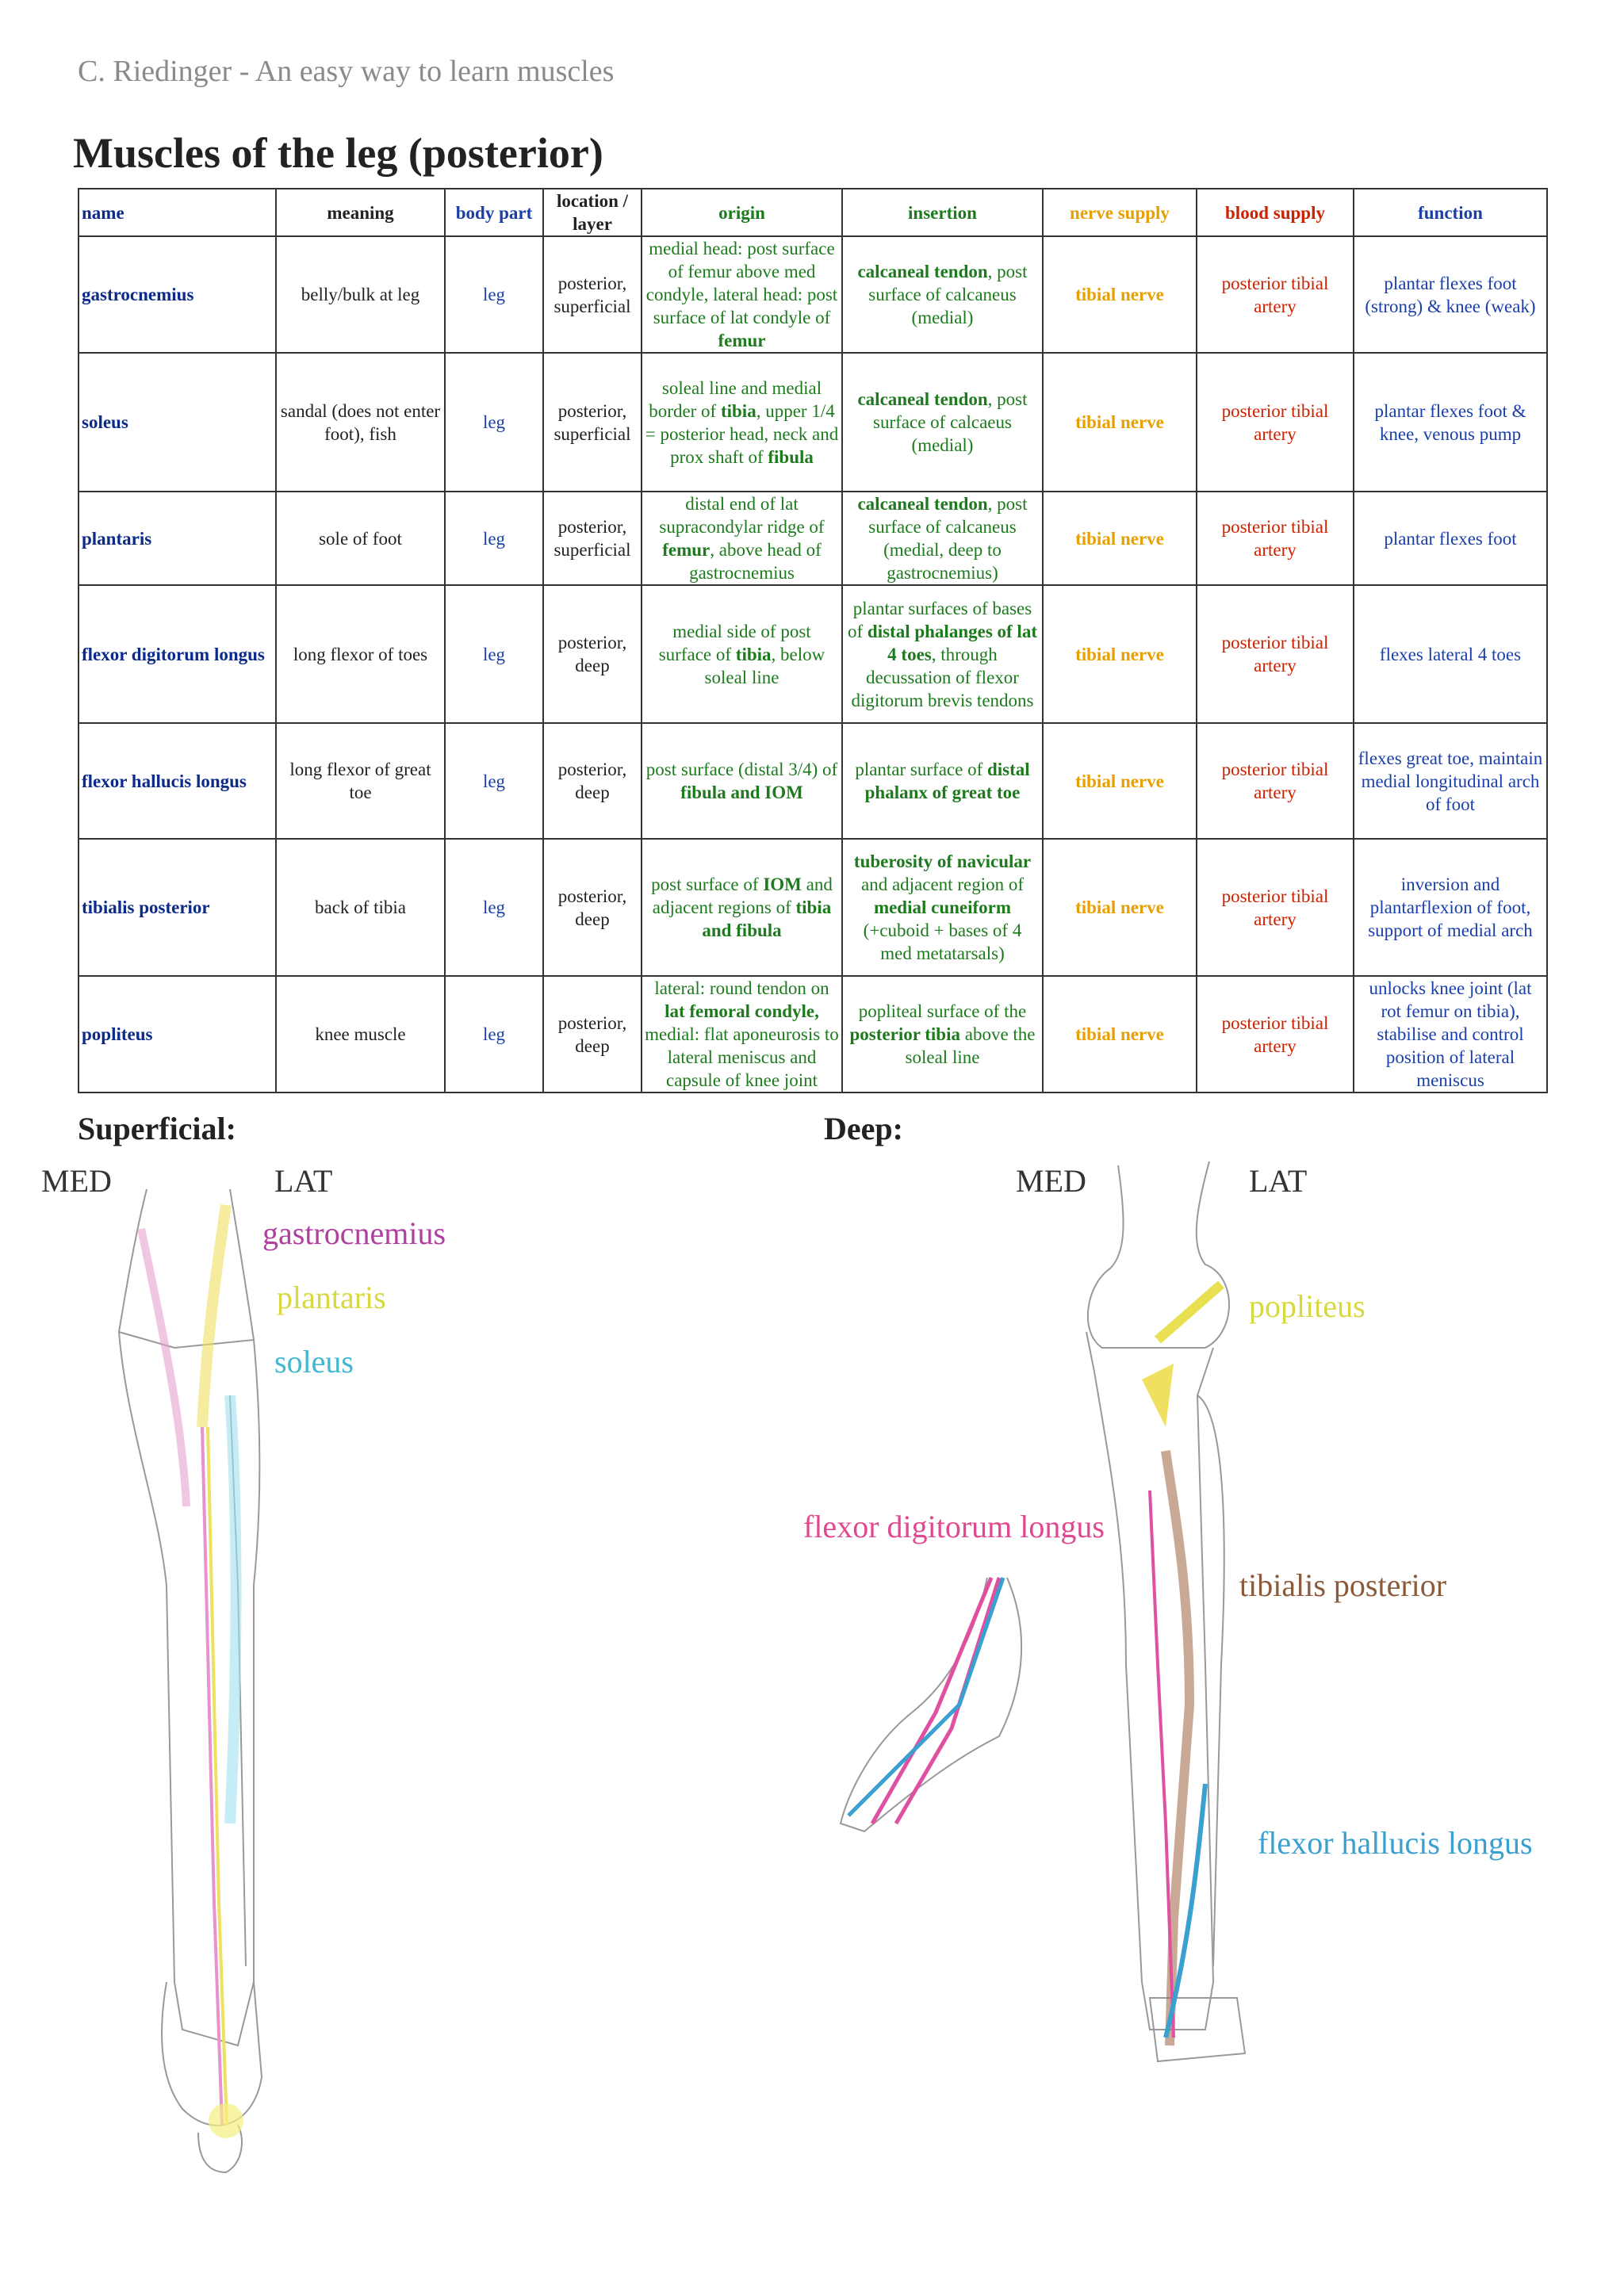 This screenshot has width=1624, height=2296. What do you see at coordinates (782, 884) in the screenshot?
I see `cell-text-bold: IOM` at bounding box center [782, 884].